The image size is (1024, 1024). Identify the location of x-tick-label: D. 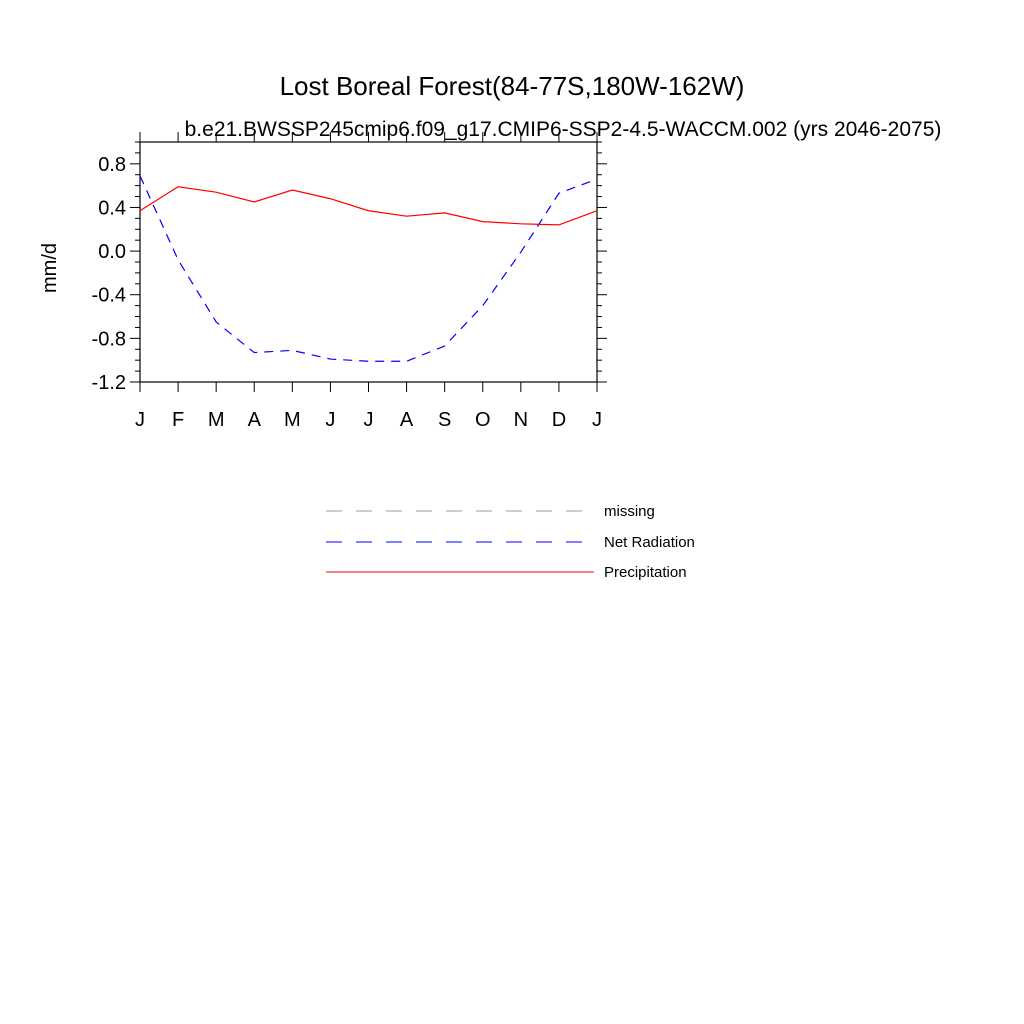
(559, 420).